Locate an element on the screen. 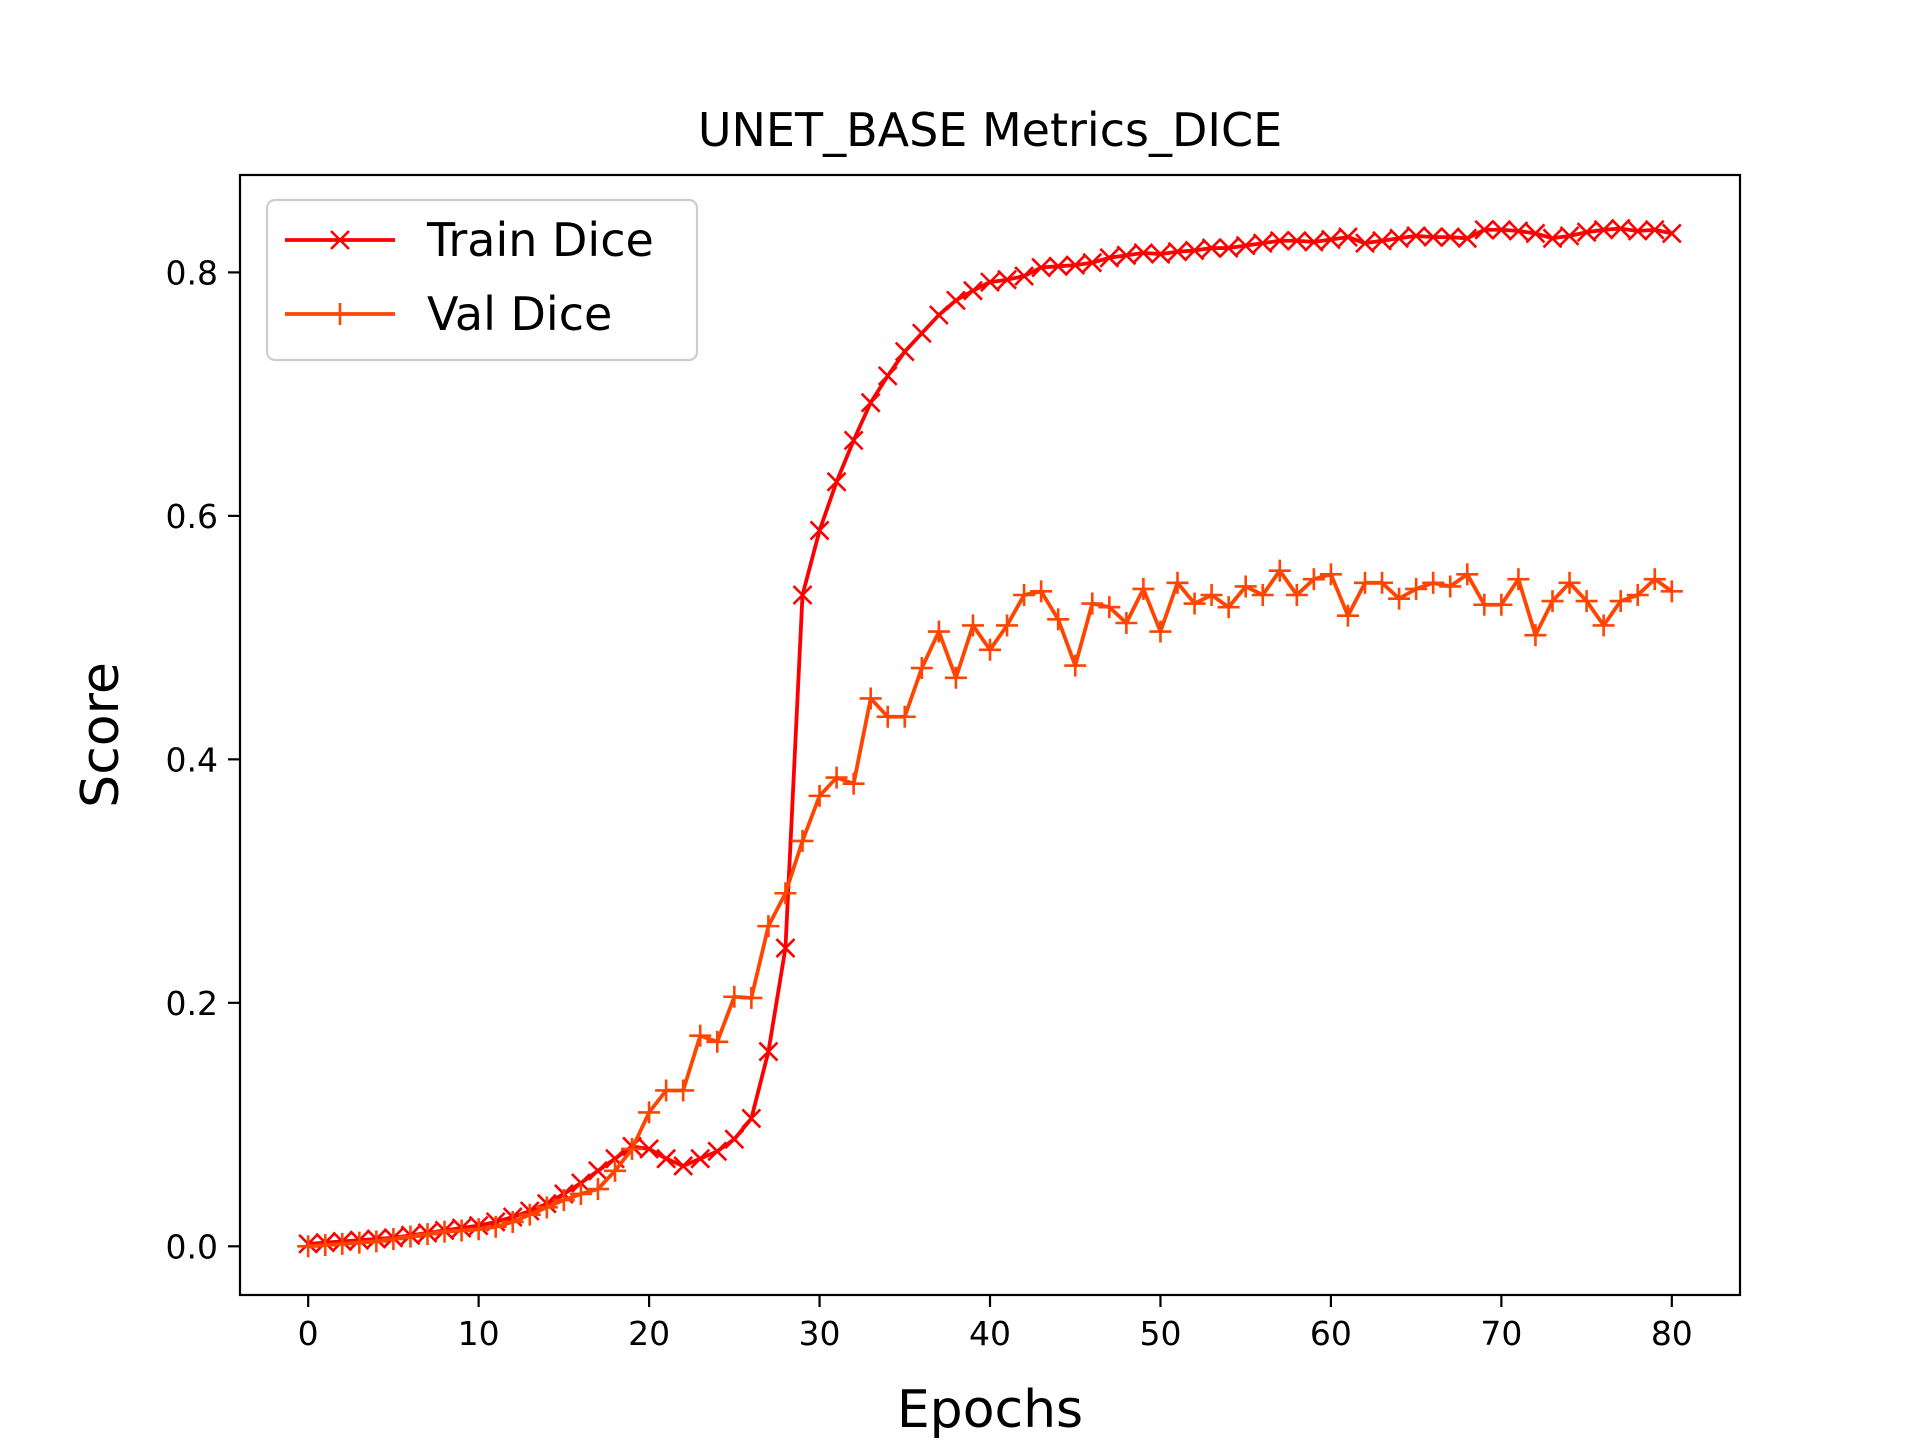  legend-label-val-dice: Val Dice is located at coordinates (519, 314).